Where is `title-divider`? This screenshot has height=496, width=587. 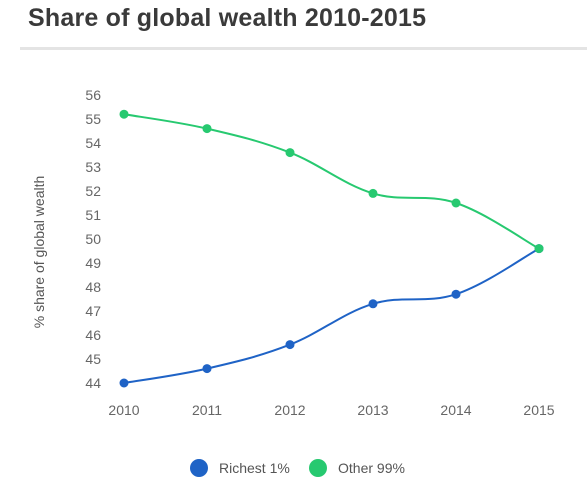 title-divider is located at coordinates (303, 48).